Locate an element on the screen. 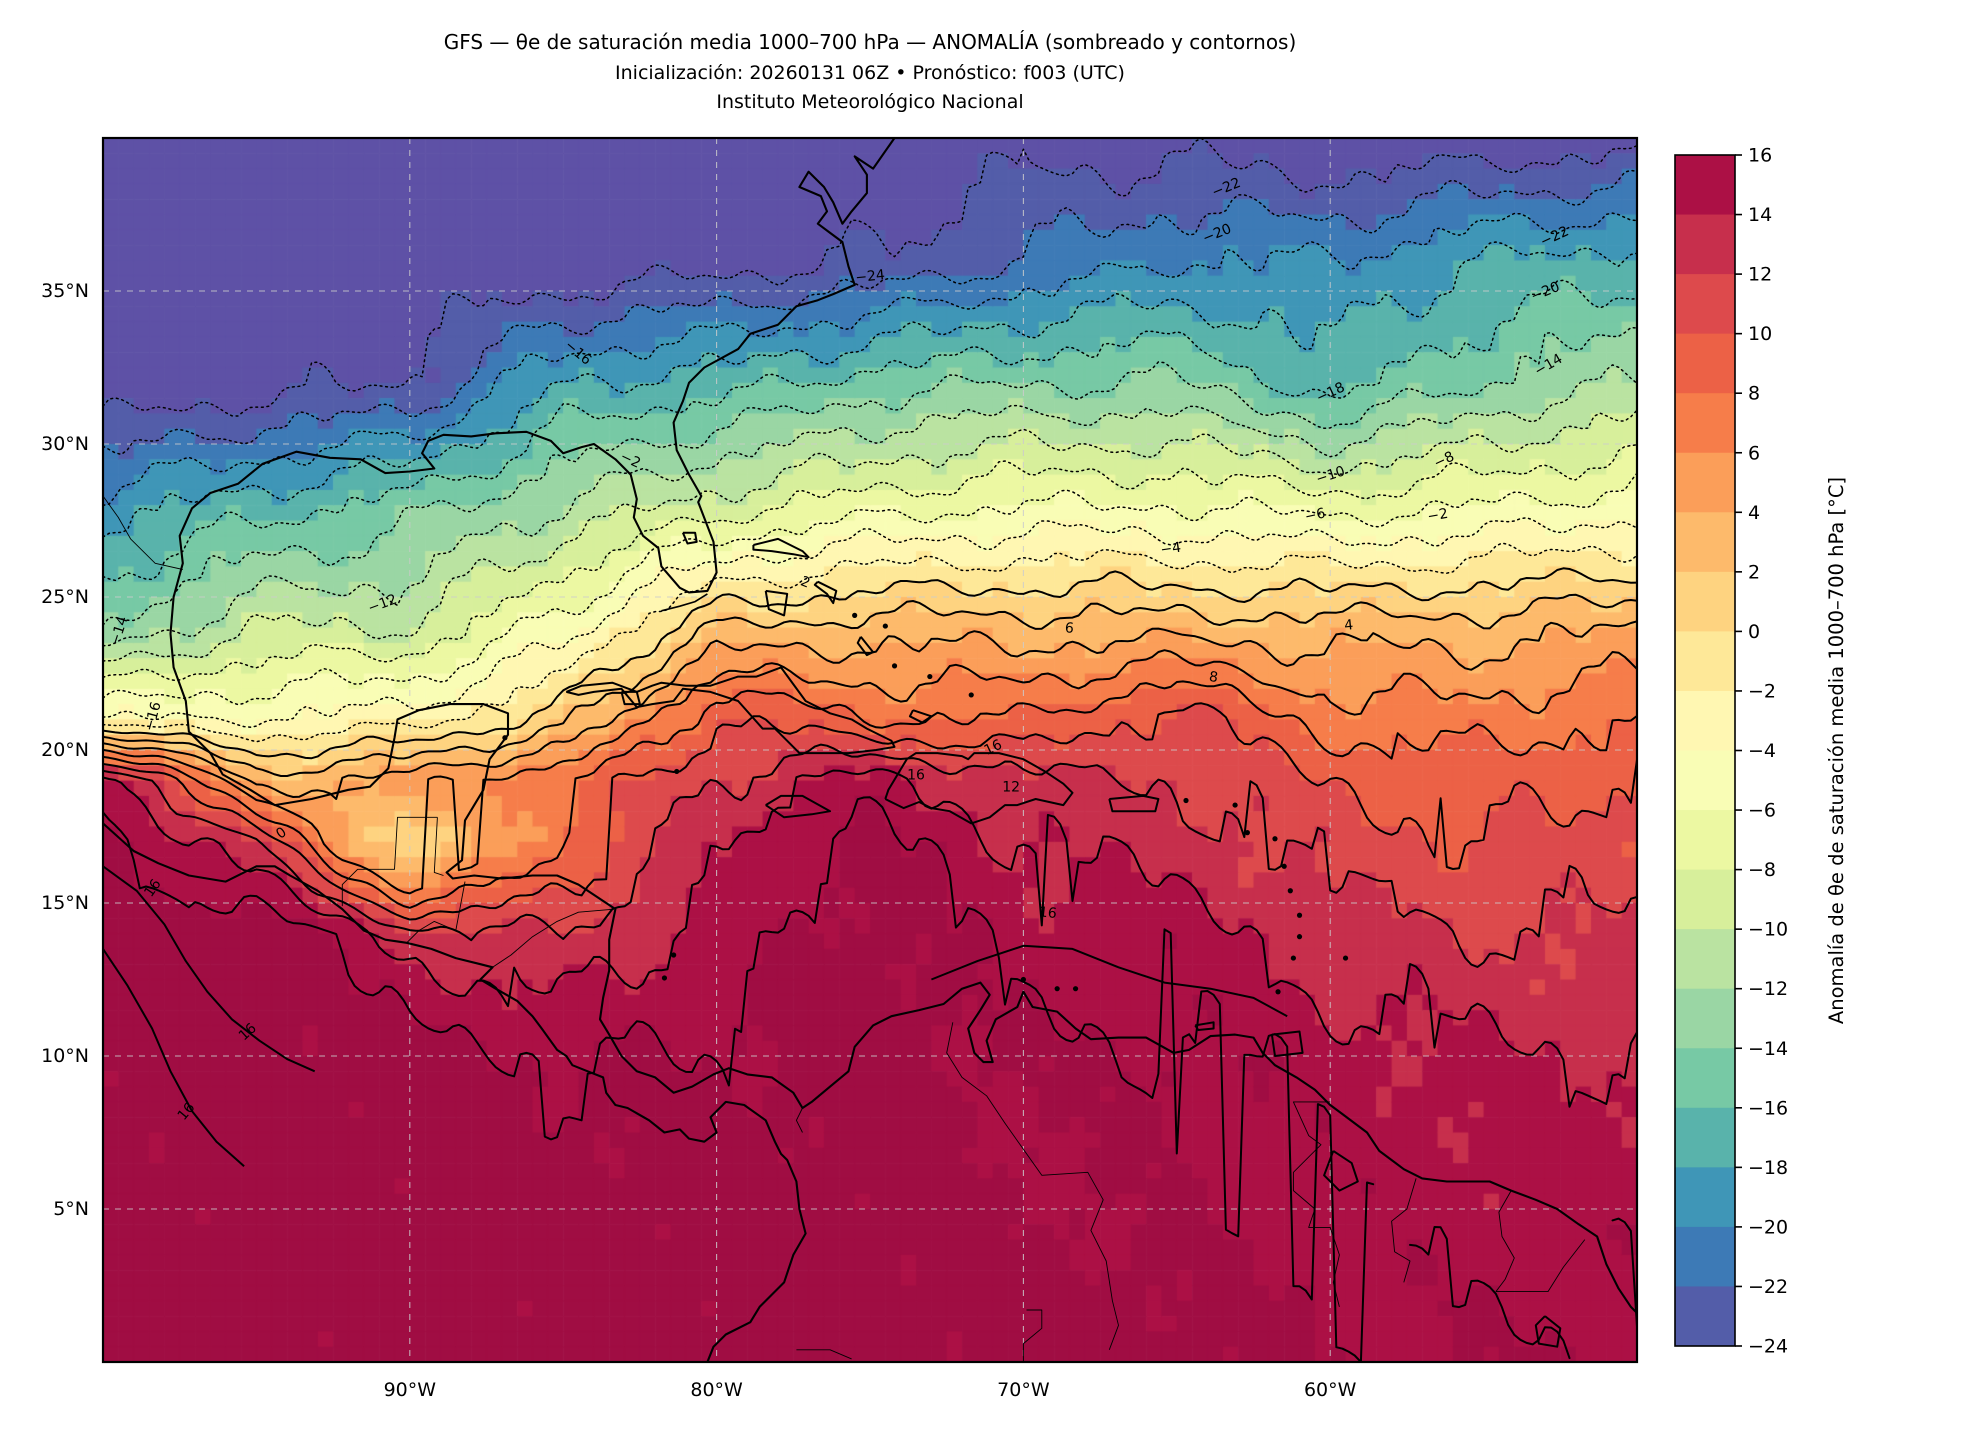  colorbar-tick-label: −2 is located at coordinates (1762, 691).